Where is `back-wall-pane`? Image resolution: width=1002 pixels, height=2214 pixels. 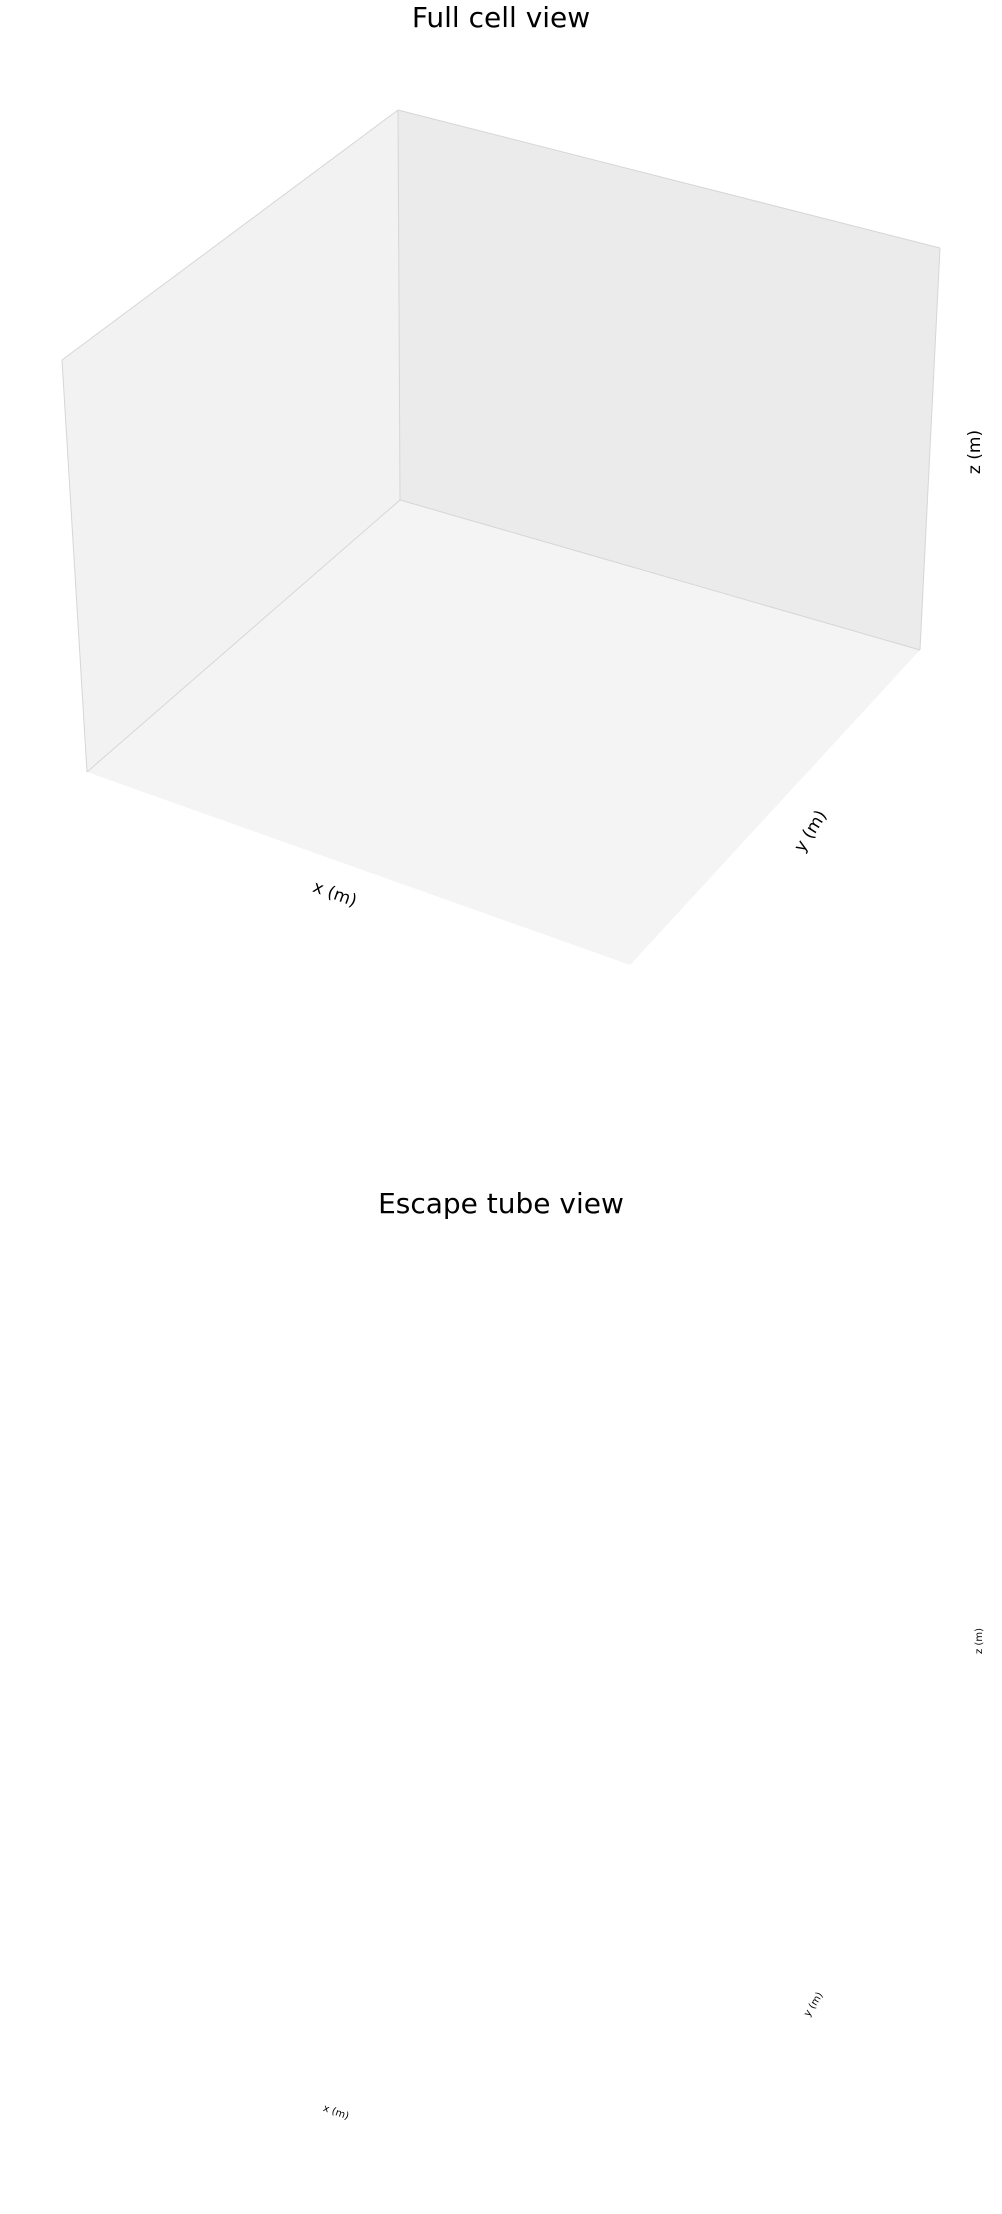
back-wall-pane is located at coordinates (669, 380).